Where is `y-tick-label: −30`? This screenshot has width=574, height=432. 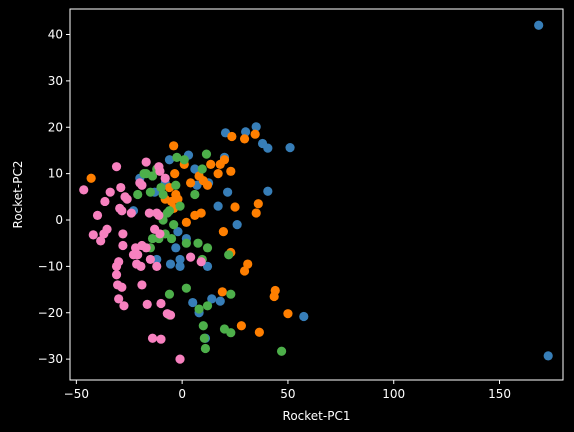 y-tick-label: −30 is located at coordinates (50, 359).